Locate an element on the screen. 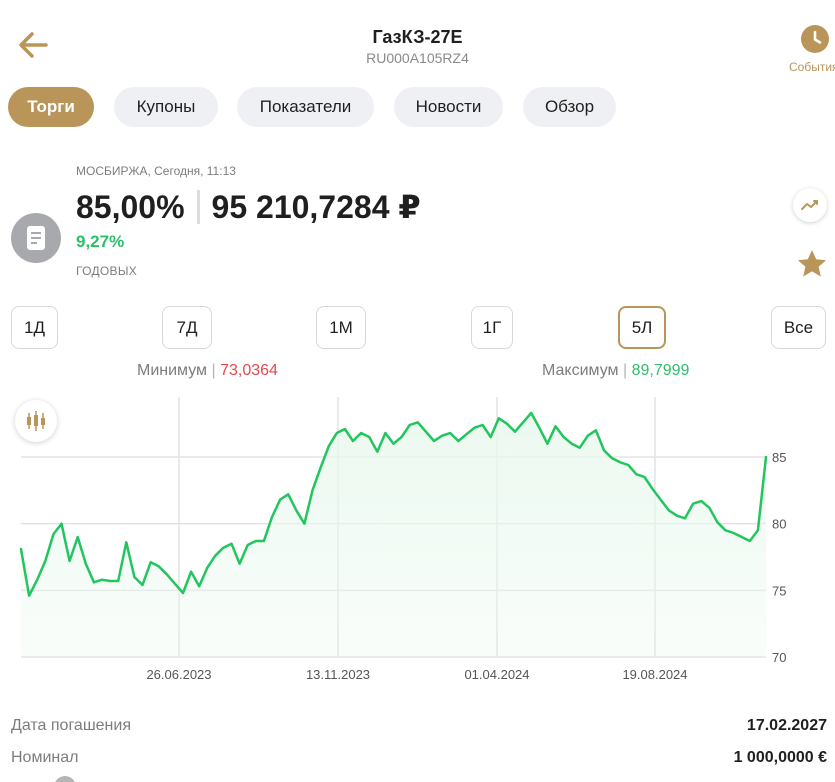 The width and height of the screenshot is (835, 782). yield-value: 9,27% is located at coordinates (100, 241).